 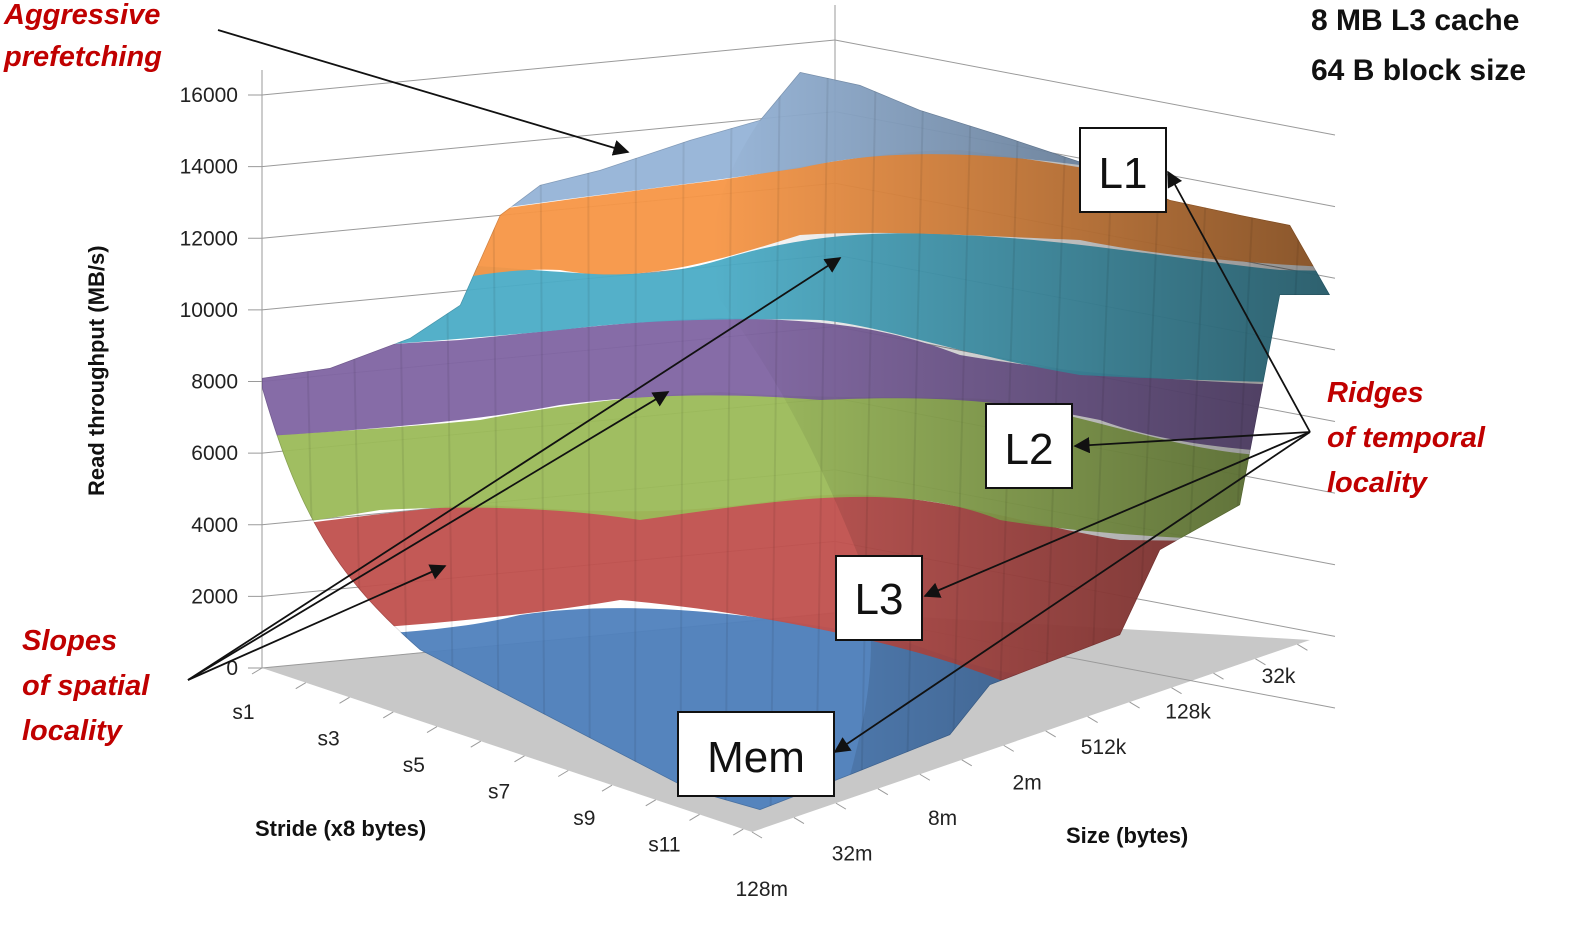 What do you see at coordinates (209, 167) in the screenshot?
I see `z-tick-label: 14000` at bounding box center [209, 167].